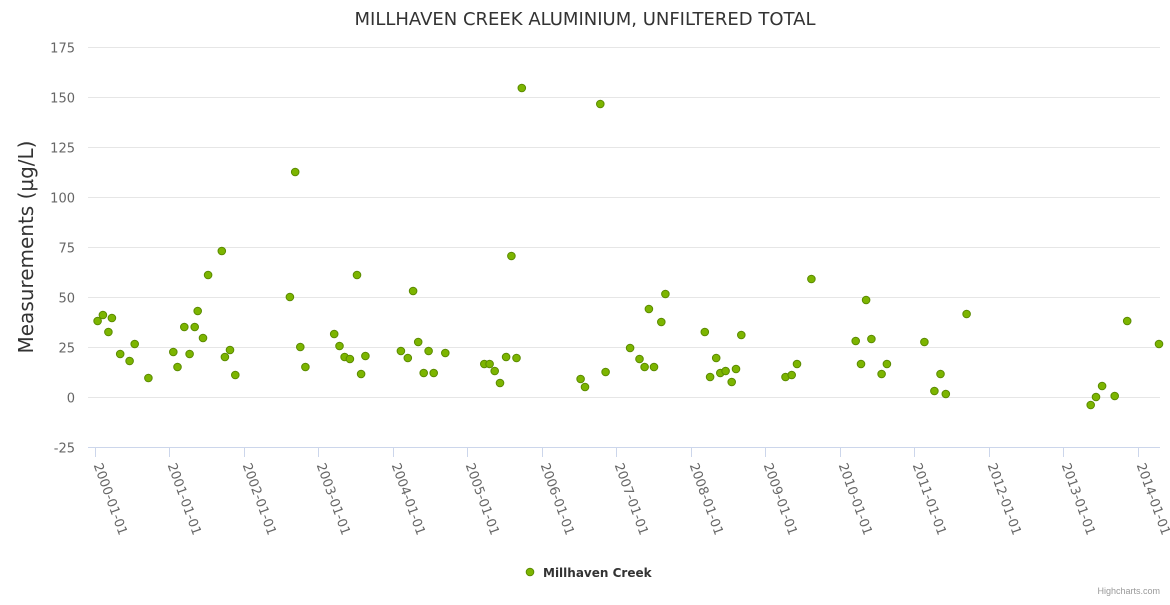 Image resolution: width=1170 pixels, height=605 pixels. Describe the element at coordinates (66, 349) in the screenshot. I see `y-tick-label: 25` at that location.